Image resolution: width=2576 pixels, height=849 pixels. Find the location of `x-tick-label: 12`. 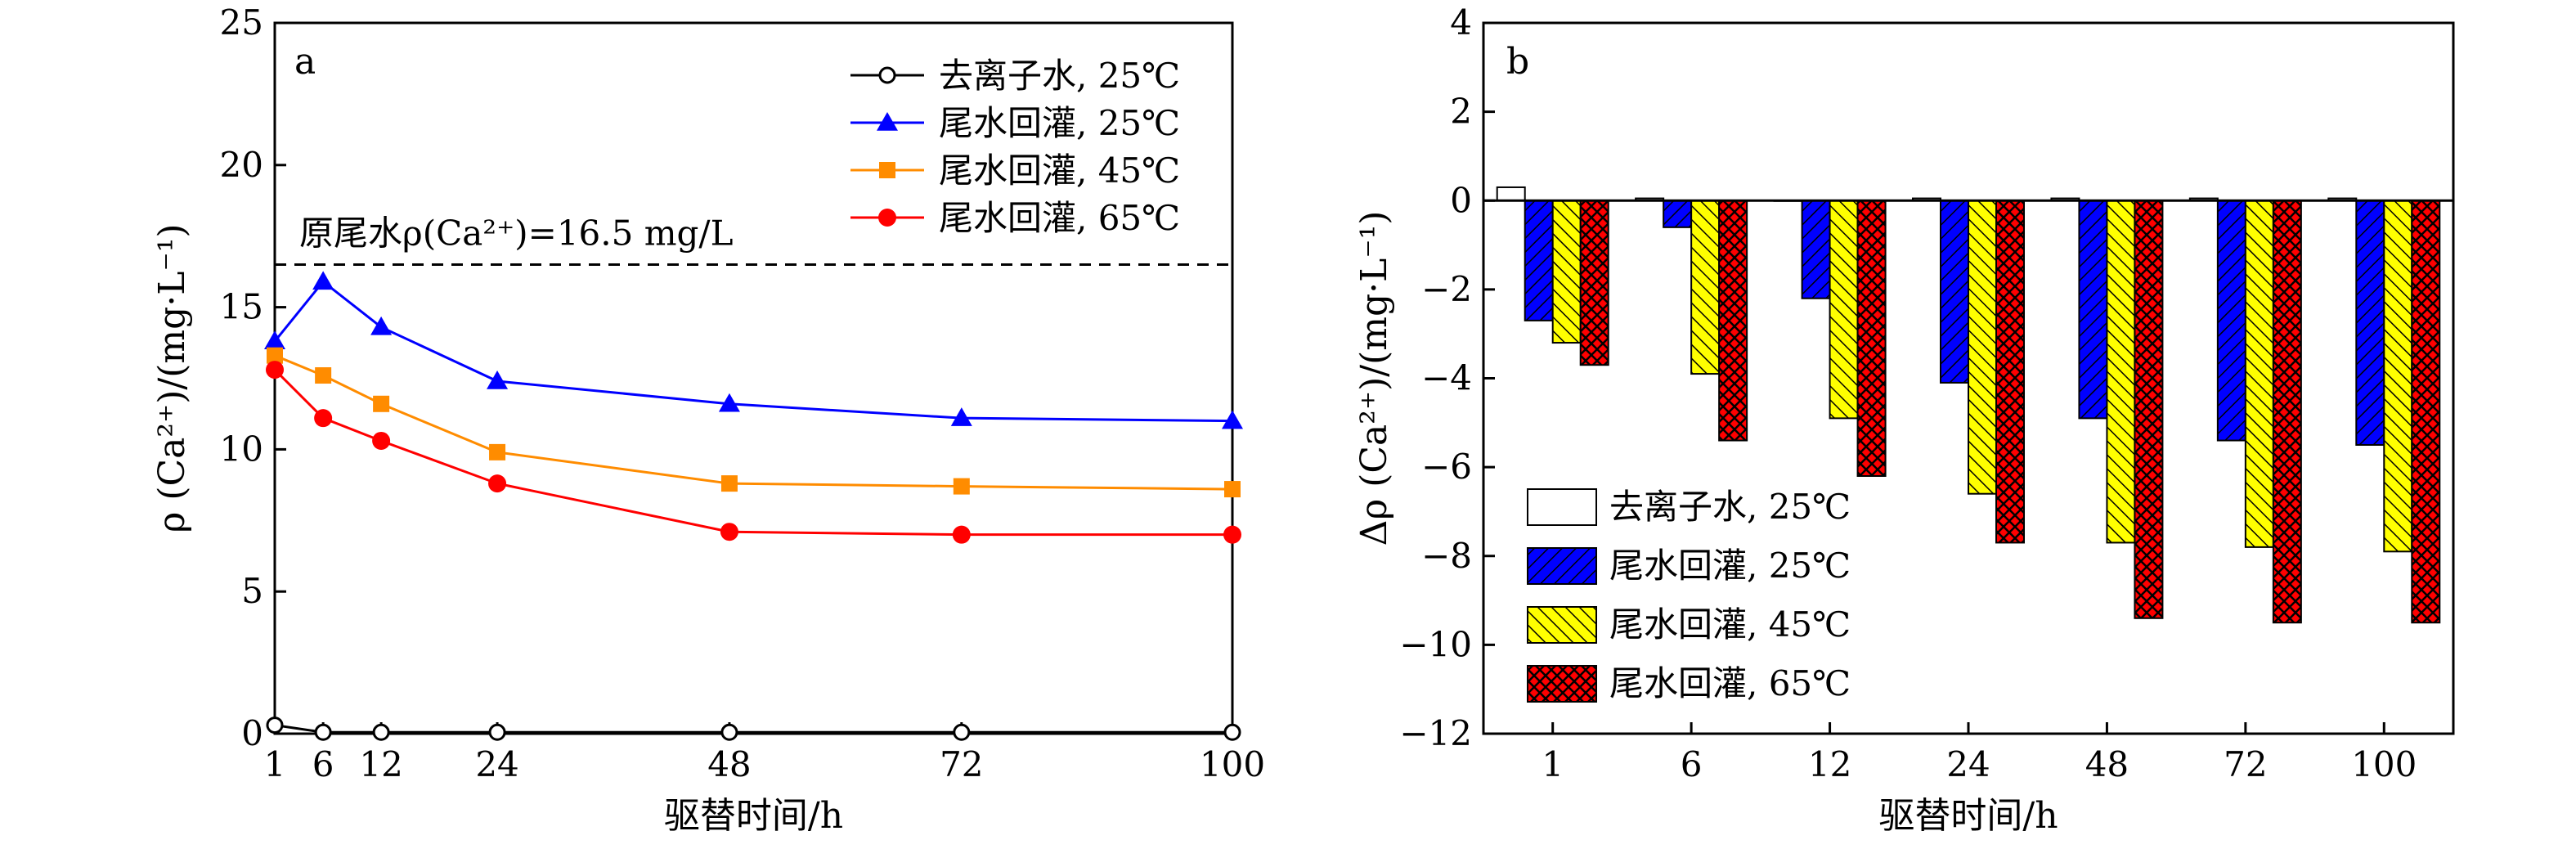

x-tick-label: 12 is located at coordinates (1829, 764).